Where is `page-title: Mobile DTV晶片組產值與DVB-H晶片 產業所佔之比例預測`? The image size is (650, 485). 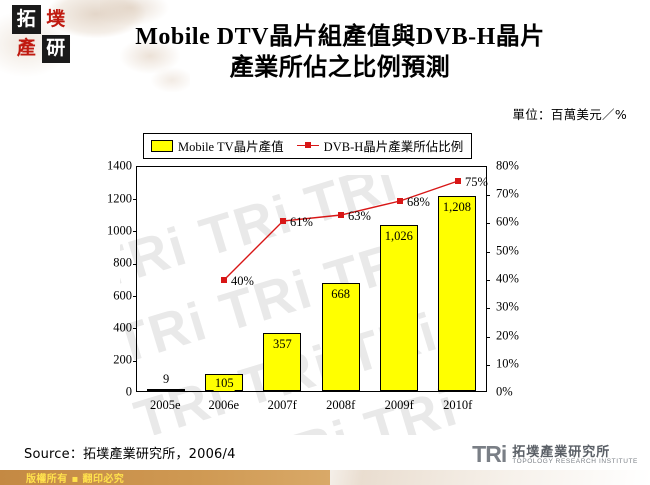
page-title: Mobile DTV晶片組產值與DVB-H晶片 產業所佔之比例預測 is located at coordinates (340, 53).